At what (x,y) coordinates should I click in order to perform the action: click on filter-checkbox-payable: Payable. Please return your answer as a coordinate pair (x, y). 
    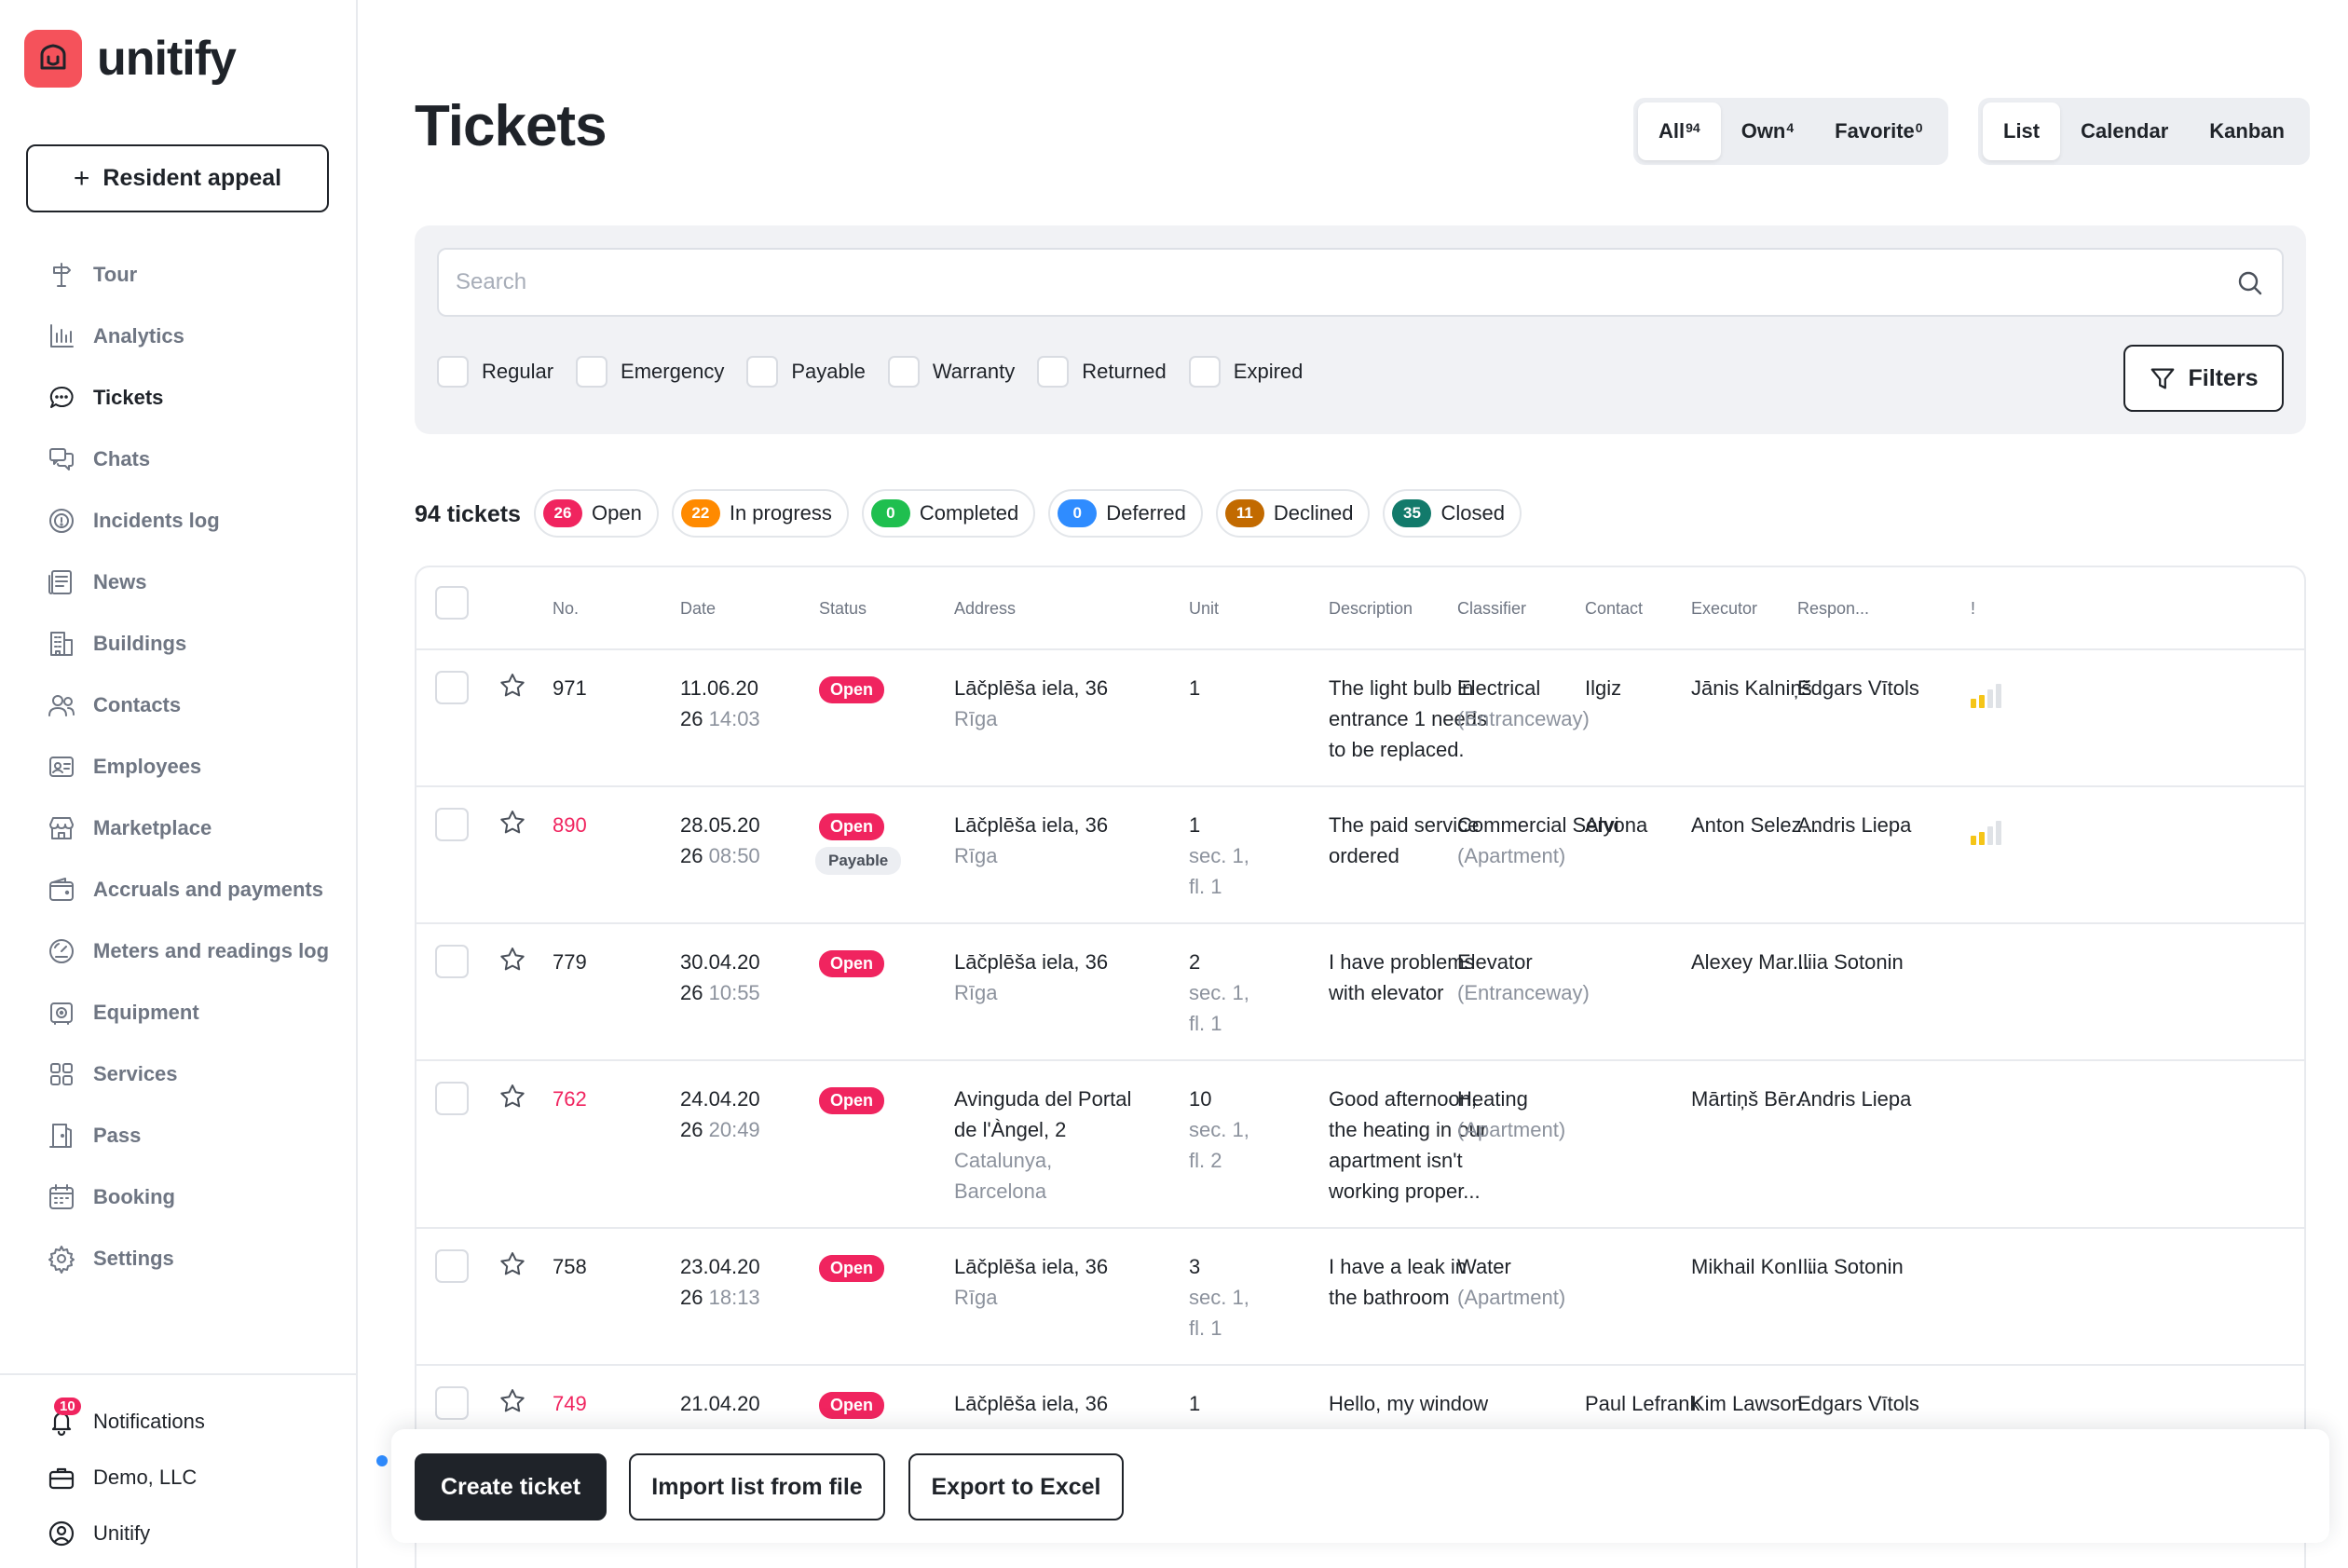
    Looking at the image, I should click on (806, 372).